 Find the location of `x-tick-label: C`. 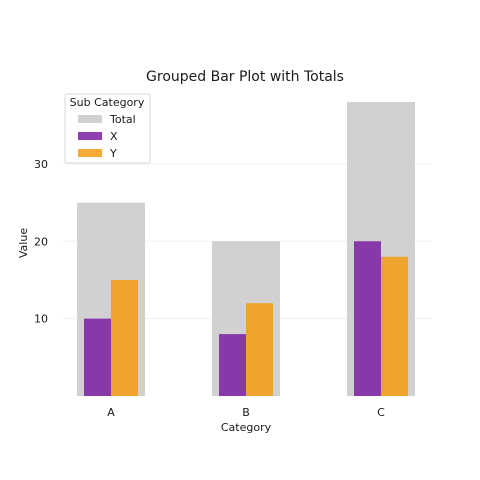

x-tick-label: C is located at coordinates (381, 412).